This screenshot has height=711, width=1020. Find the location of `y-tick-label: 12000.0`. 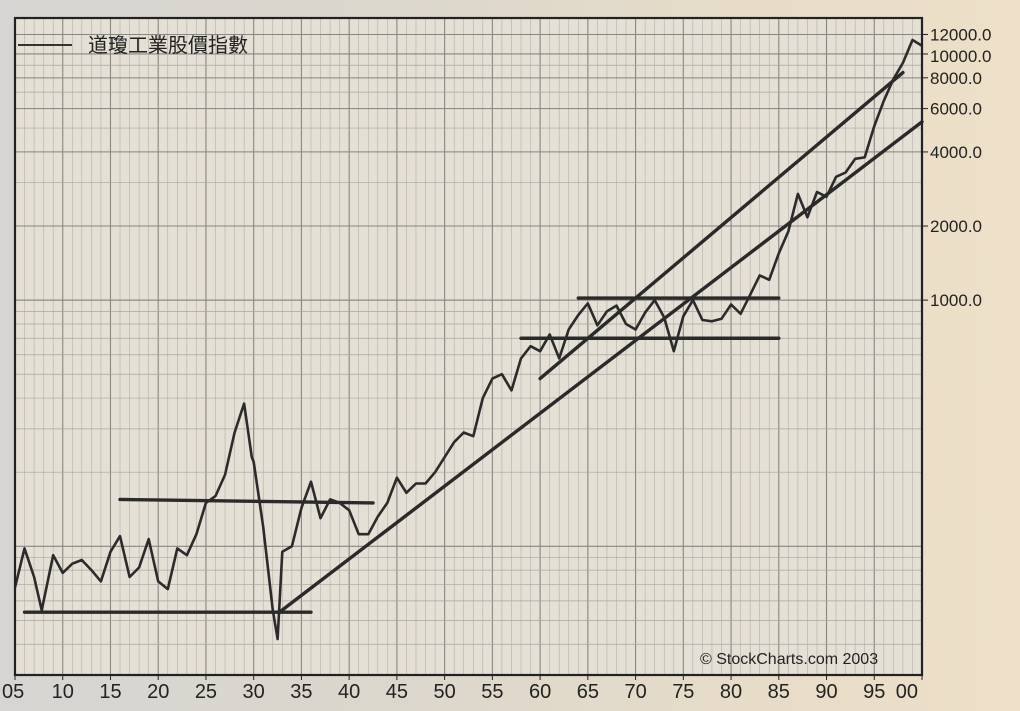

y-tick-label: 12000.0 is located at coordinates (960, 34).